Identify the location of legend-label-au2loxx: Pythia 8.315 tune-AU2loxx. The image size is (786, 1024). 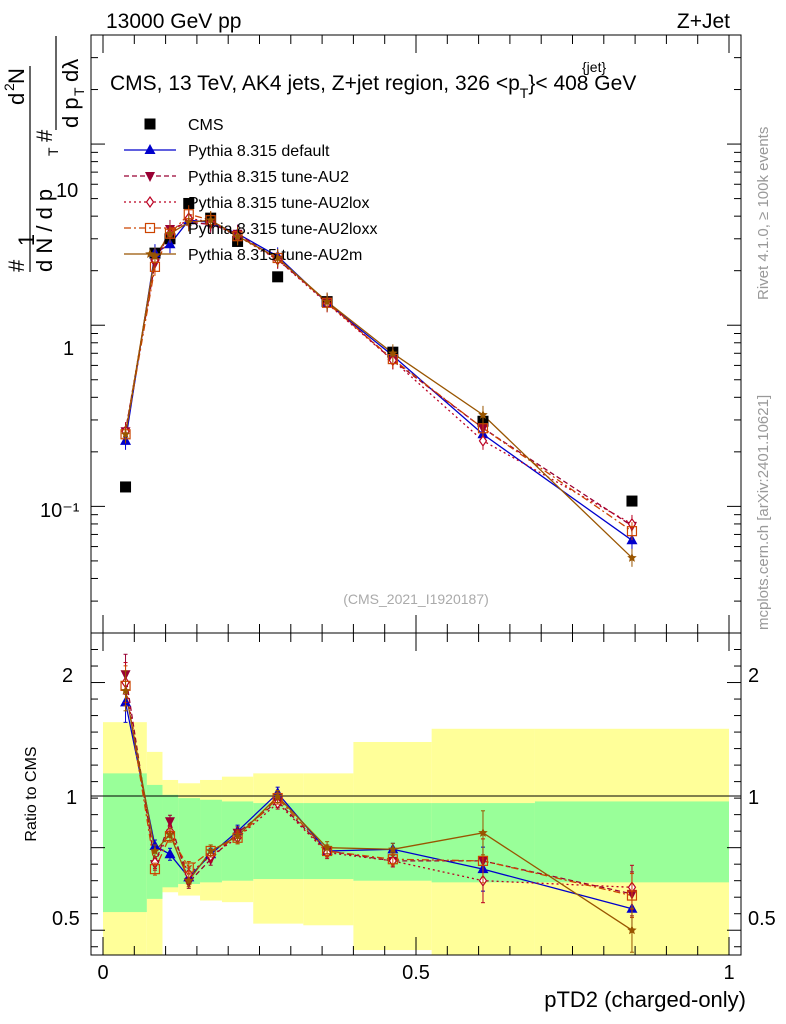
(282, 229).